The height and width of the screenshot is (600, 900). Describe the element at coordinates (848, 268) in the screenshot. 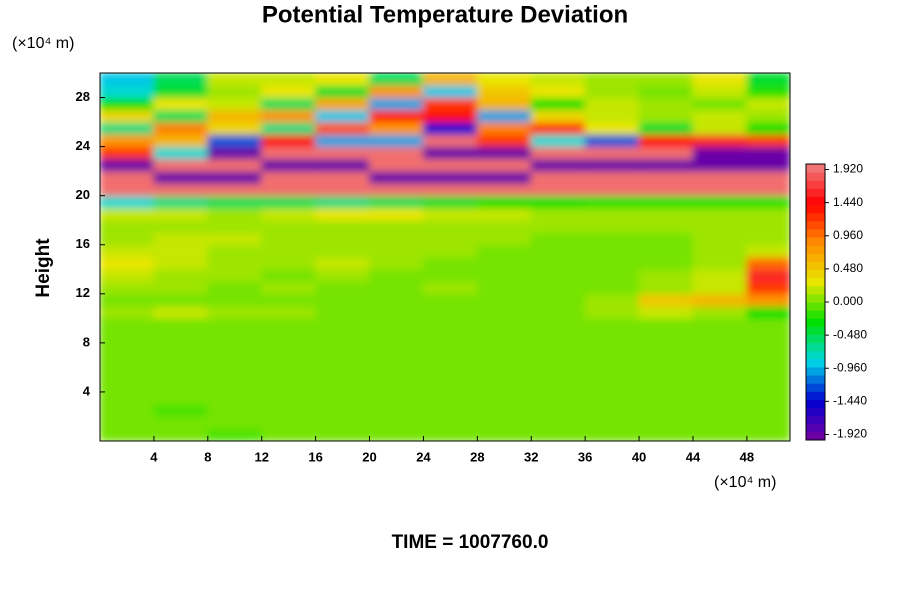

I see `colorbar-tick-label: 0.480` at that location.